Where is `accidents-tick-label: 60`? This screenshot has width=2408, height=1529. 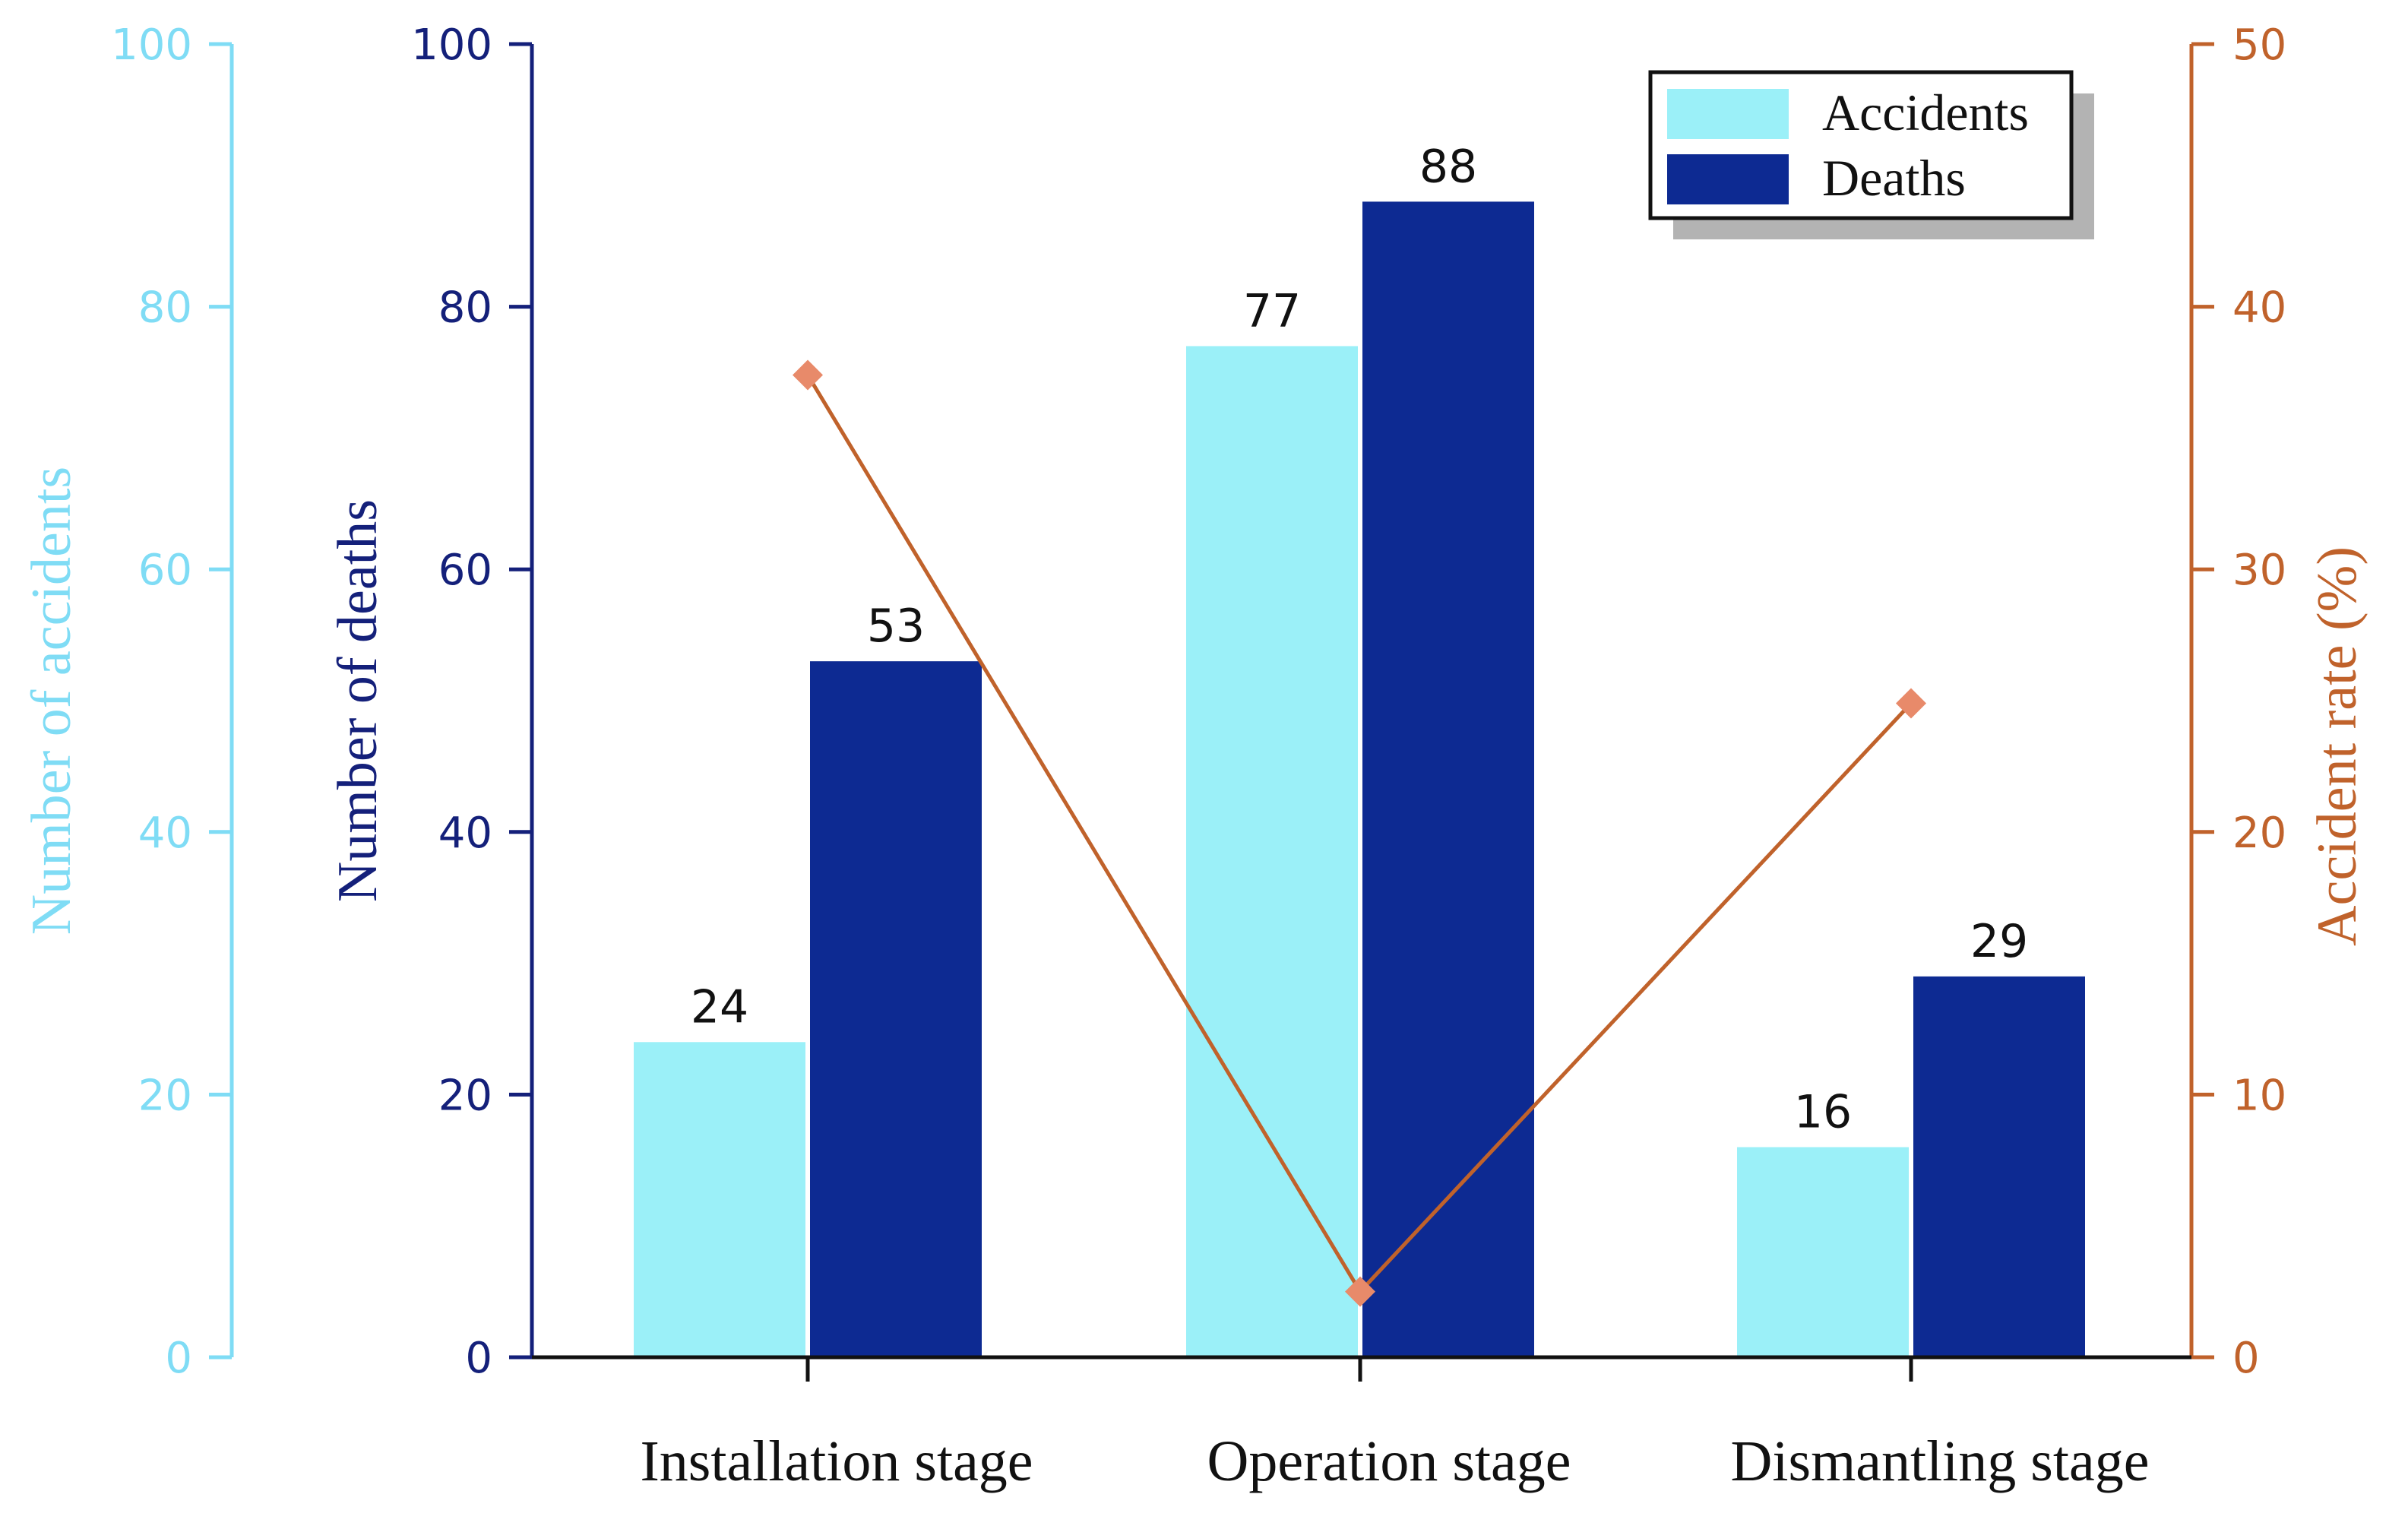
accidents-tick-label: 60 is located at coordinates (165, 570).